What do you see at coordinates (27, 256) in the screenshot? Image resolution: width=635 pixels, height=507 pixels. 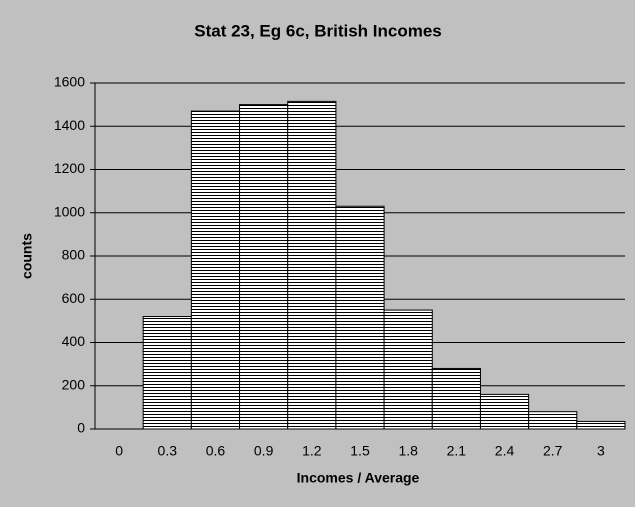 I see `y-axis-label: counts` at bounding box center [27, 256].